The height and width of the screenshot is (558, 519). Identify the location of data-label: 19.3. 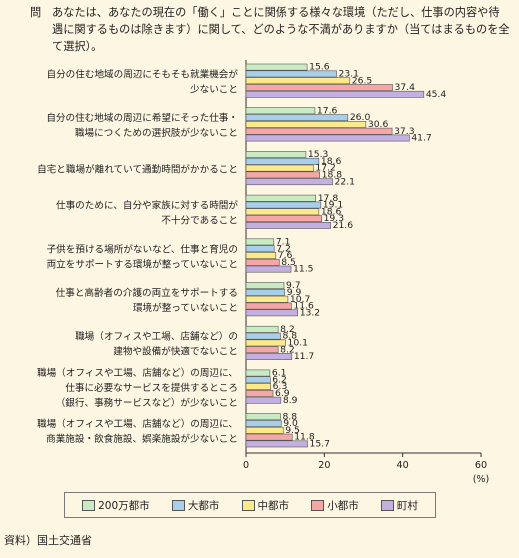
(334, 218).